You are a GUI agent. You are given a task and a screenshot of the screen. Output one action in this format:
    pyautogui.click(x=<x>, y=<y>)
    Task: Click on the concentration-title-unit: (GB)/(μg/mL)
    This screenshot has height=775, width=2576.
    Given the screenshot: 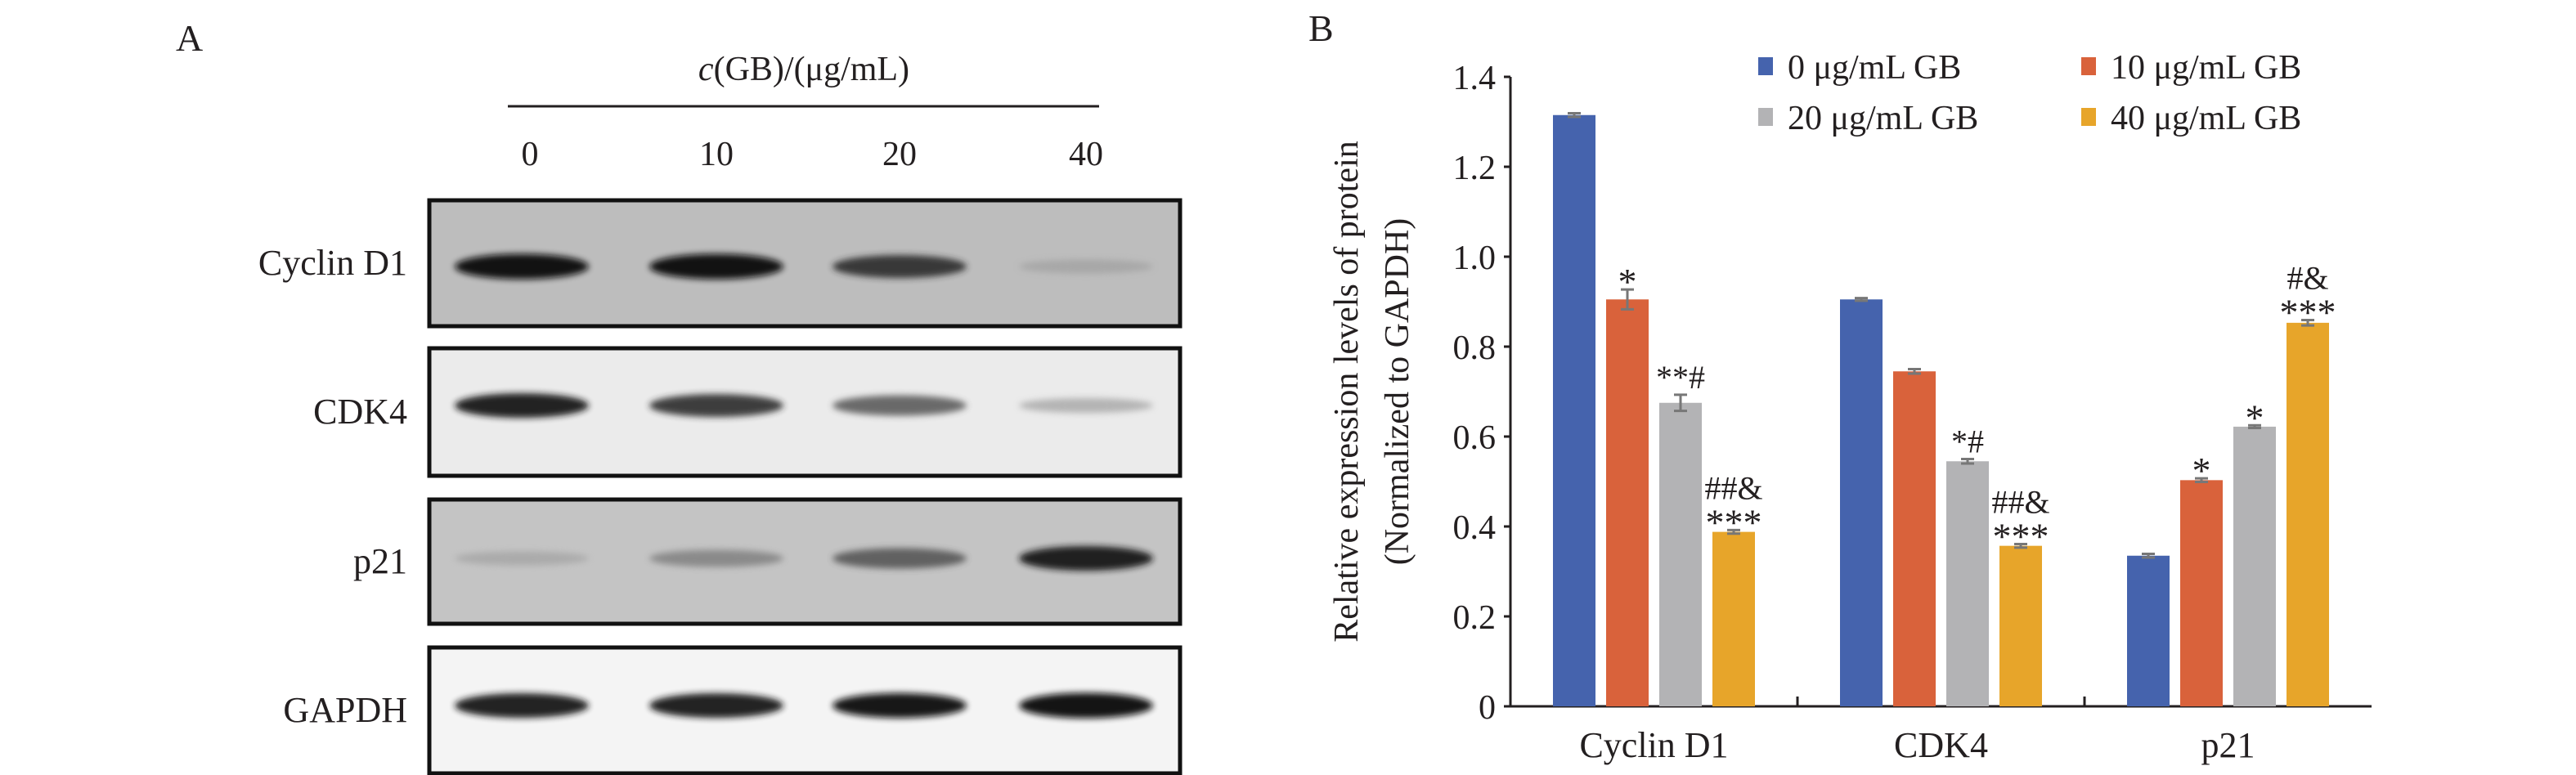 What is the action you would take?
    pyautogui.click(x=811, y=69)
    